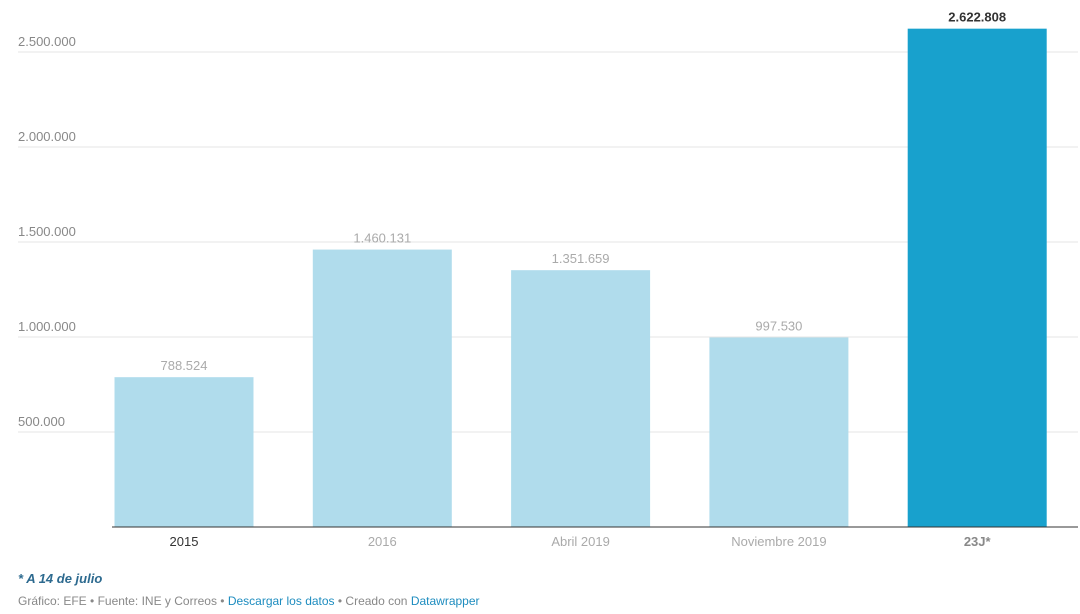  Describe the element at coordinates (52, 601) in the screenshot. I see `credit-graphic: Gráfico: EFE` at that location.